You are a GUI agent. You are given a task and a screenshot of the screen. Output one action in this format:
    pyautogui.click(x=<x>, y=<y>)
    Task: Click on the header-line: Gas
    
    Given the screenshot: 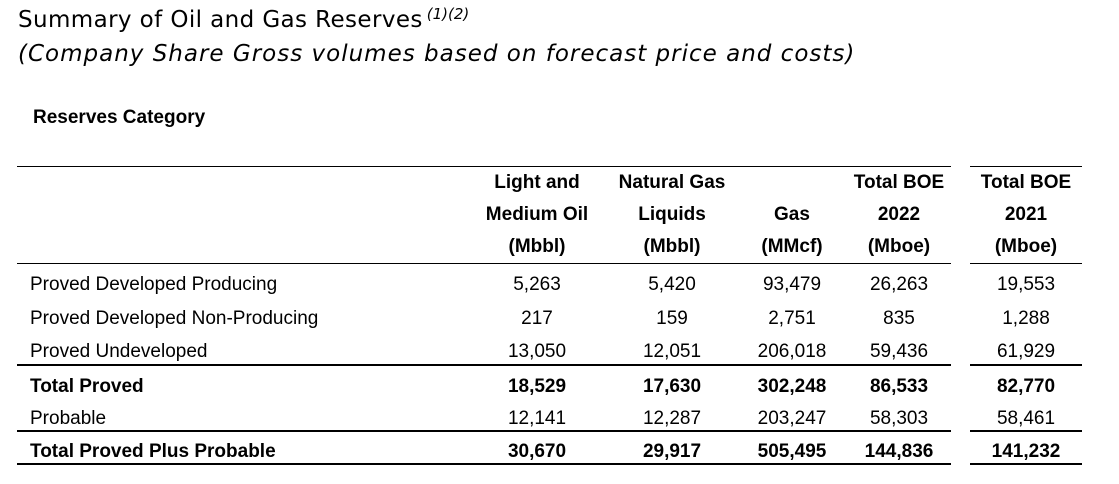 What is the action you would take?
    pyautogui.click(x=792, y=214)
    